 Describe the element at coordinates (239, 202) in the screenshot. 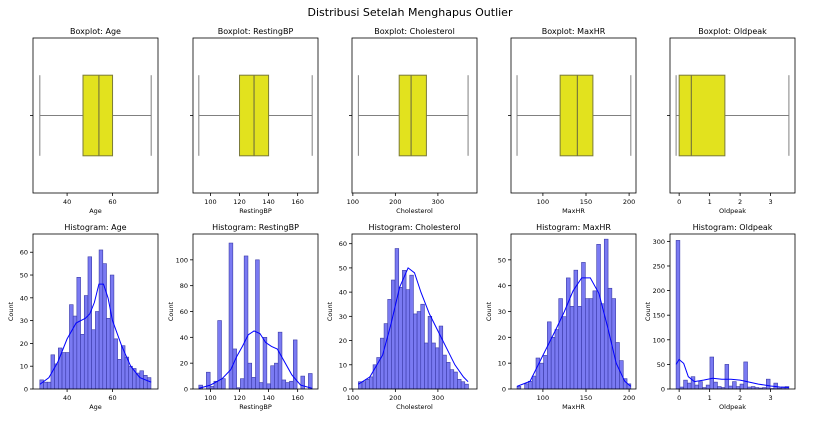

I see `x-tick-label: 120` at that location.